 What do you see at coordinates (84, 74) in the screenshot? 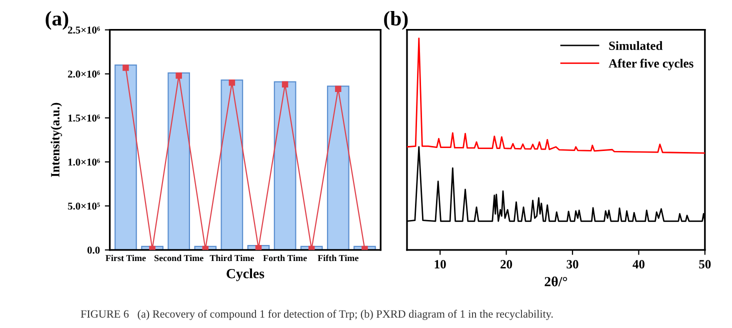
I see `y-tick-label: 2.0×10⁶` at bounding box center [84, 74].